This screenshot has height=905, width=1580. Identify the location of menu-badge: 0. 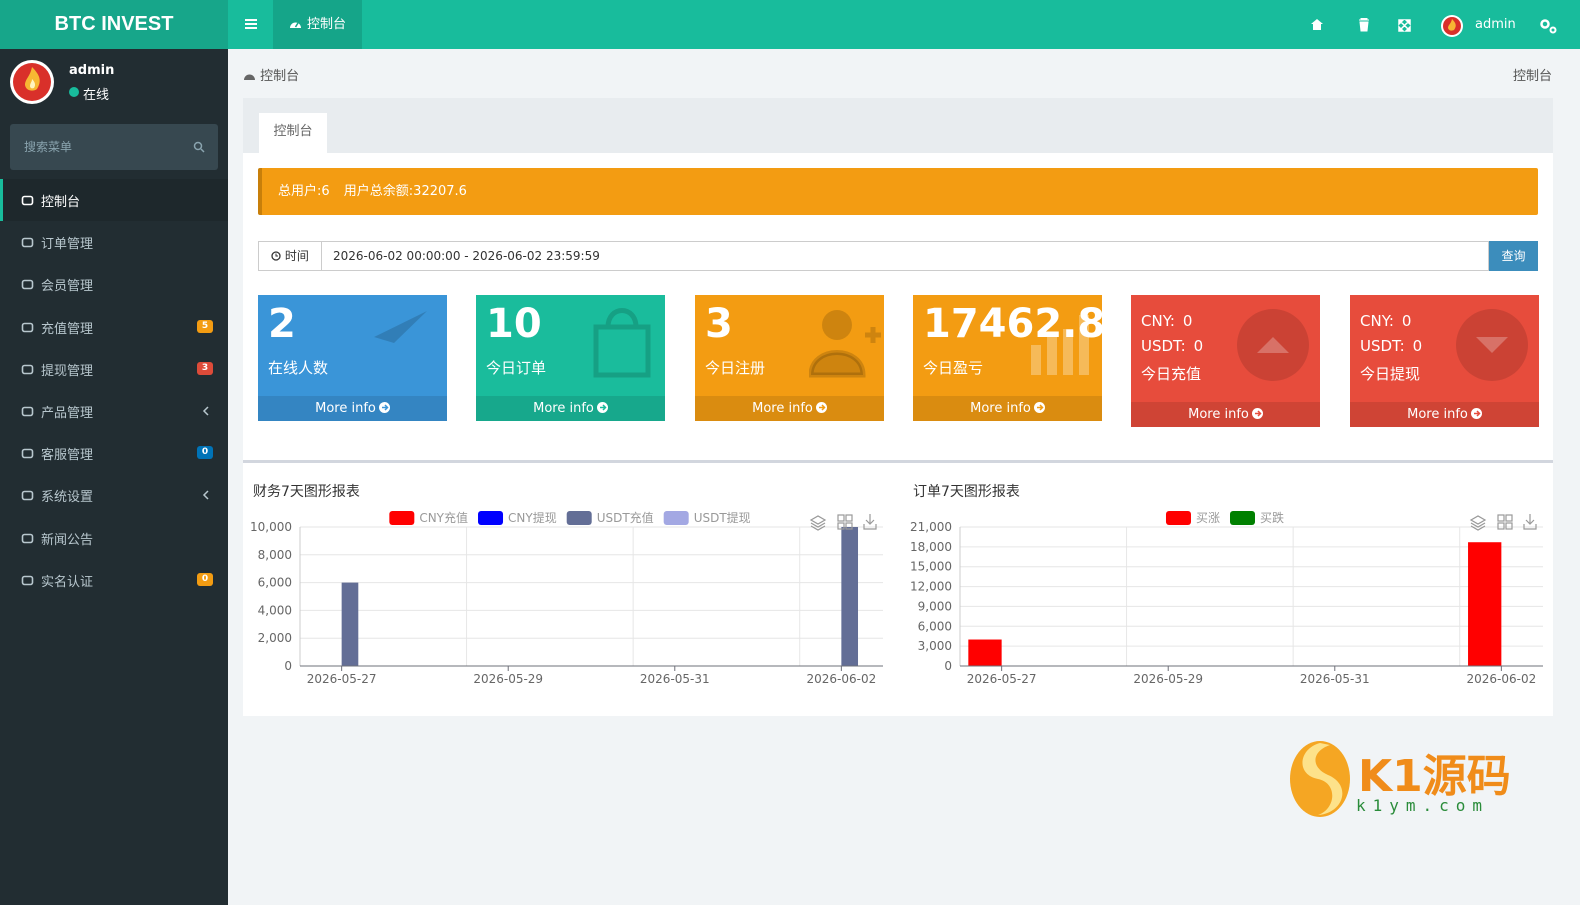
(205, 453).